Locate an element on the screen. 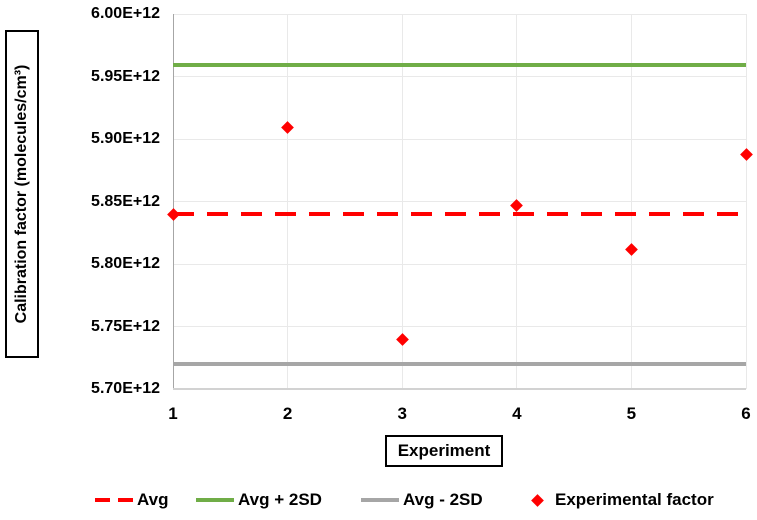 The image size is (757, 520). y-tick-label: 5.95E+12 is located at coordinates (125, 76).